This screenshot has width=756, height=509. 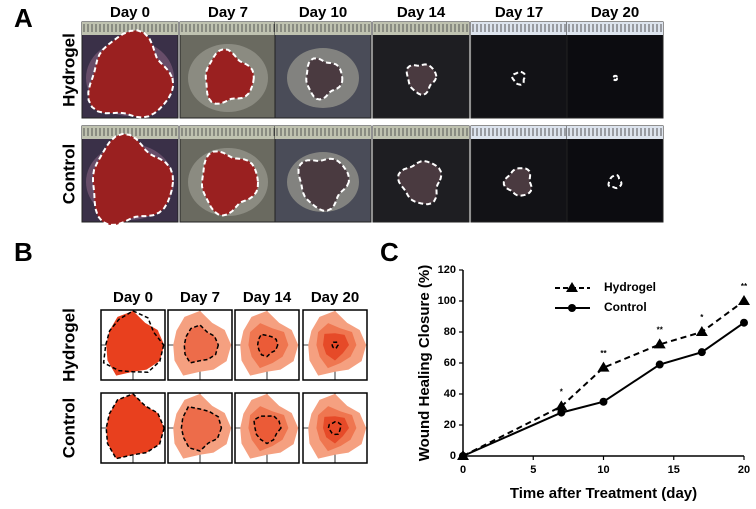 What do you see at coordinates (389, 252) in the screenshot?
I see `panel-label: C` at bounding box center [389, 252].